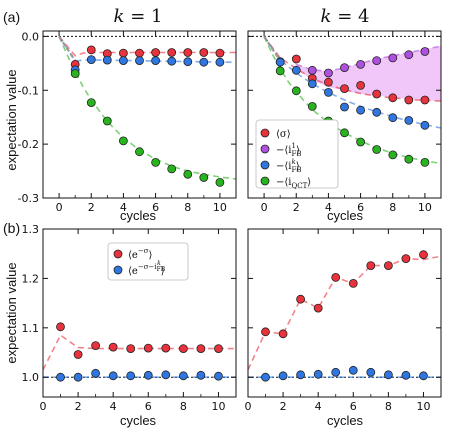 This screenshot has height=440, width=449. Describe the element at coordinates (293, 183) in the screenshot. I see `legend-label-iqct: −⟨iQCT⟩` at that location.